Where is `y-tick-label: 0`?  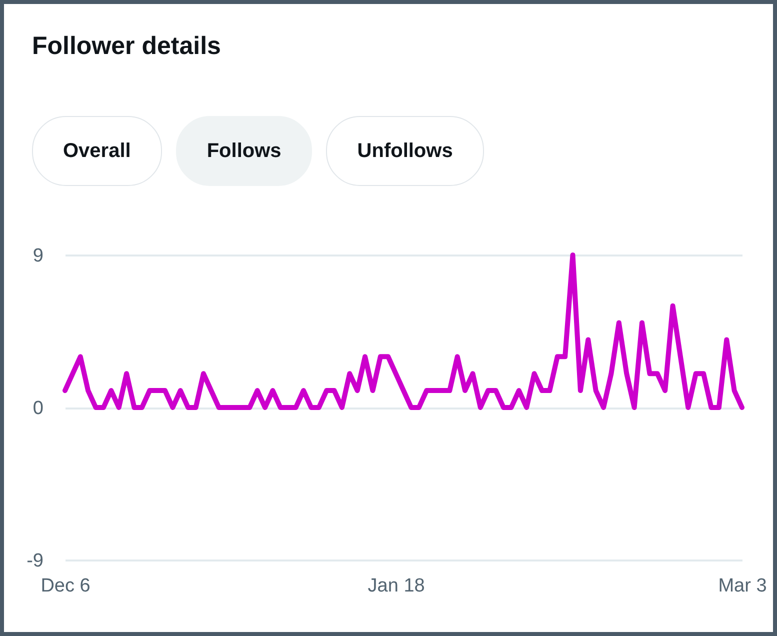
y-tick-label: 0 is located at coordinates (38, 408).